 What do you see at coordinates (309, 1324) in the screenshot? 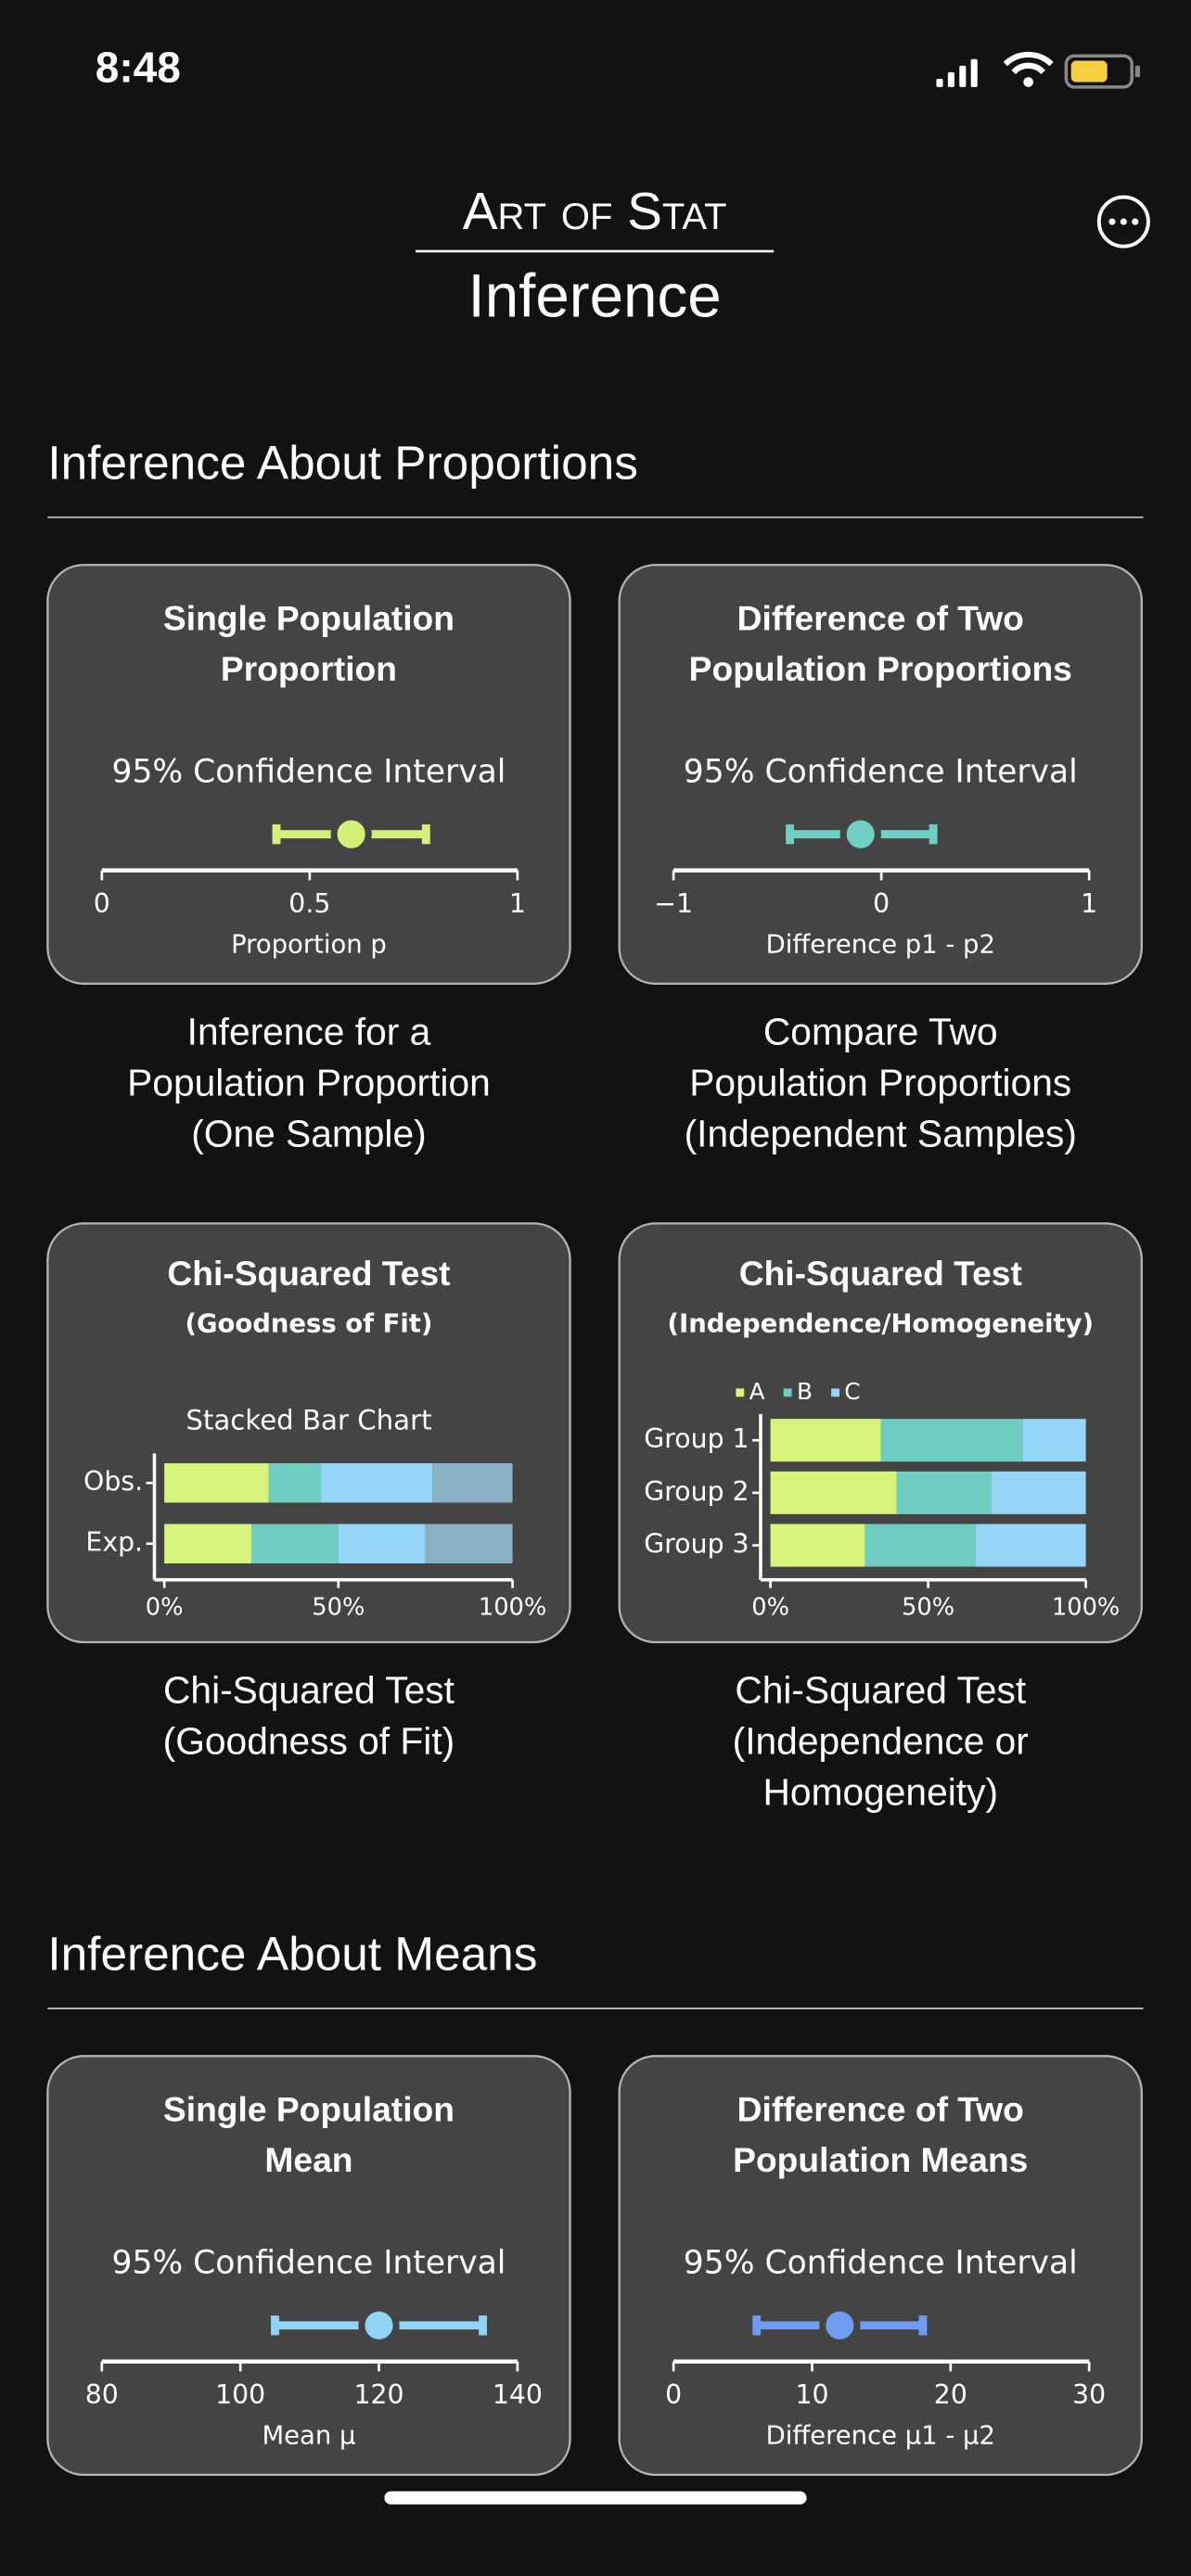
I see `card-subtitle: (Goodness of Fit)` at bounding box center [309, 1324].